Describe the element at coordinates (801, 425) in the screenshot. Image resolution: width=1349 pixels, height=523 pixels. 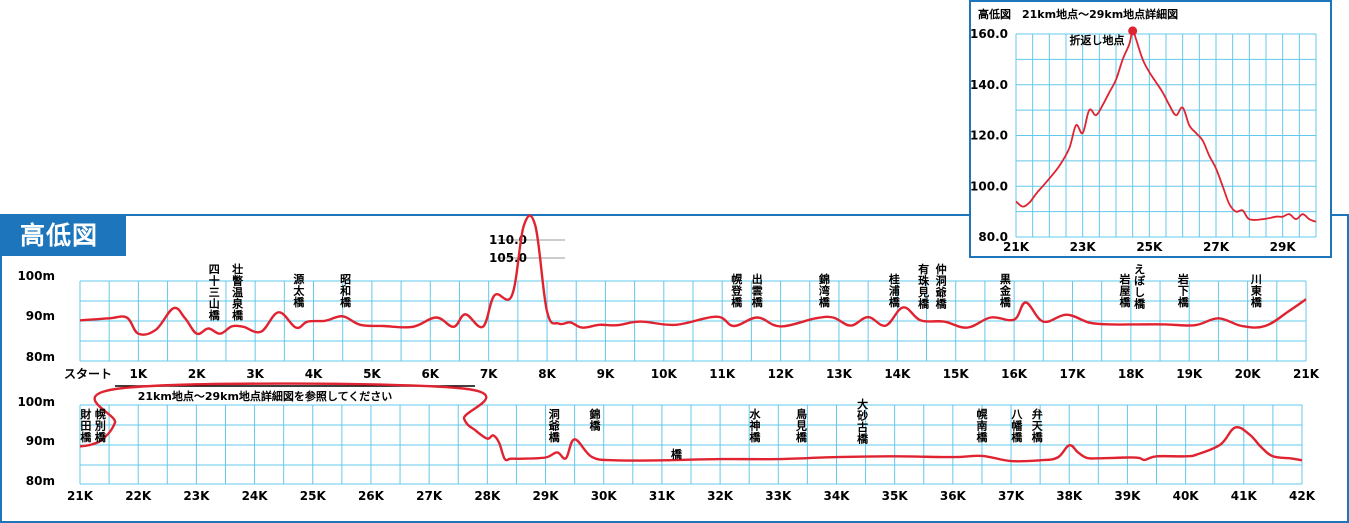
I see `landmark-label: 鳥見橋` at that location.